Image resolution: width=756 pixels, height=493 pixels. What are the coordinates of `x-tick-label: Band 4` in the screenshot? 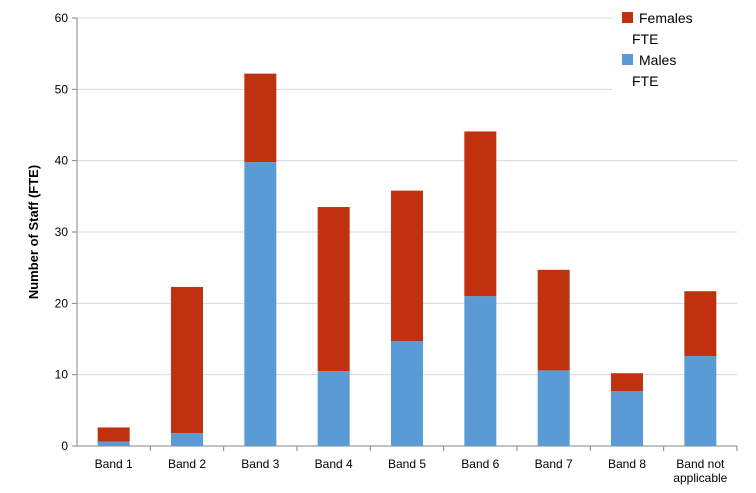 It's located at (334, 464).